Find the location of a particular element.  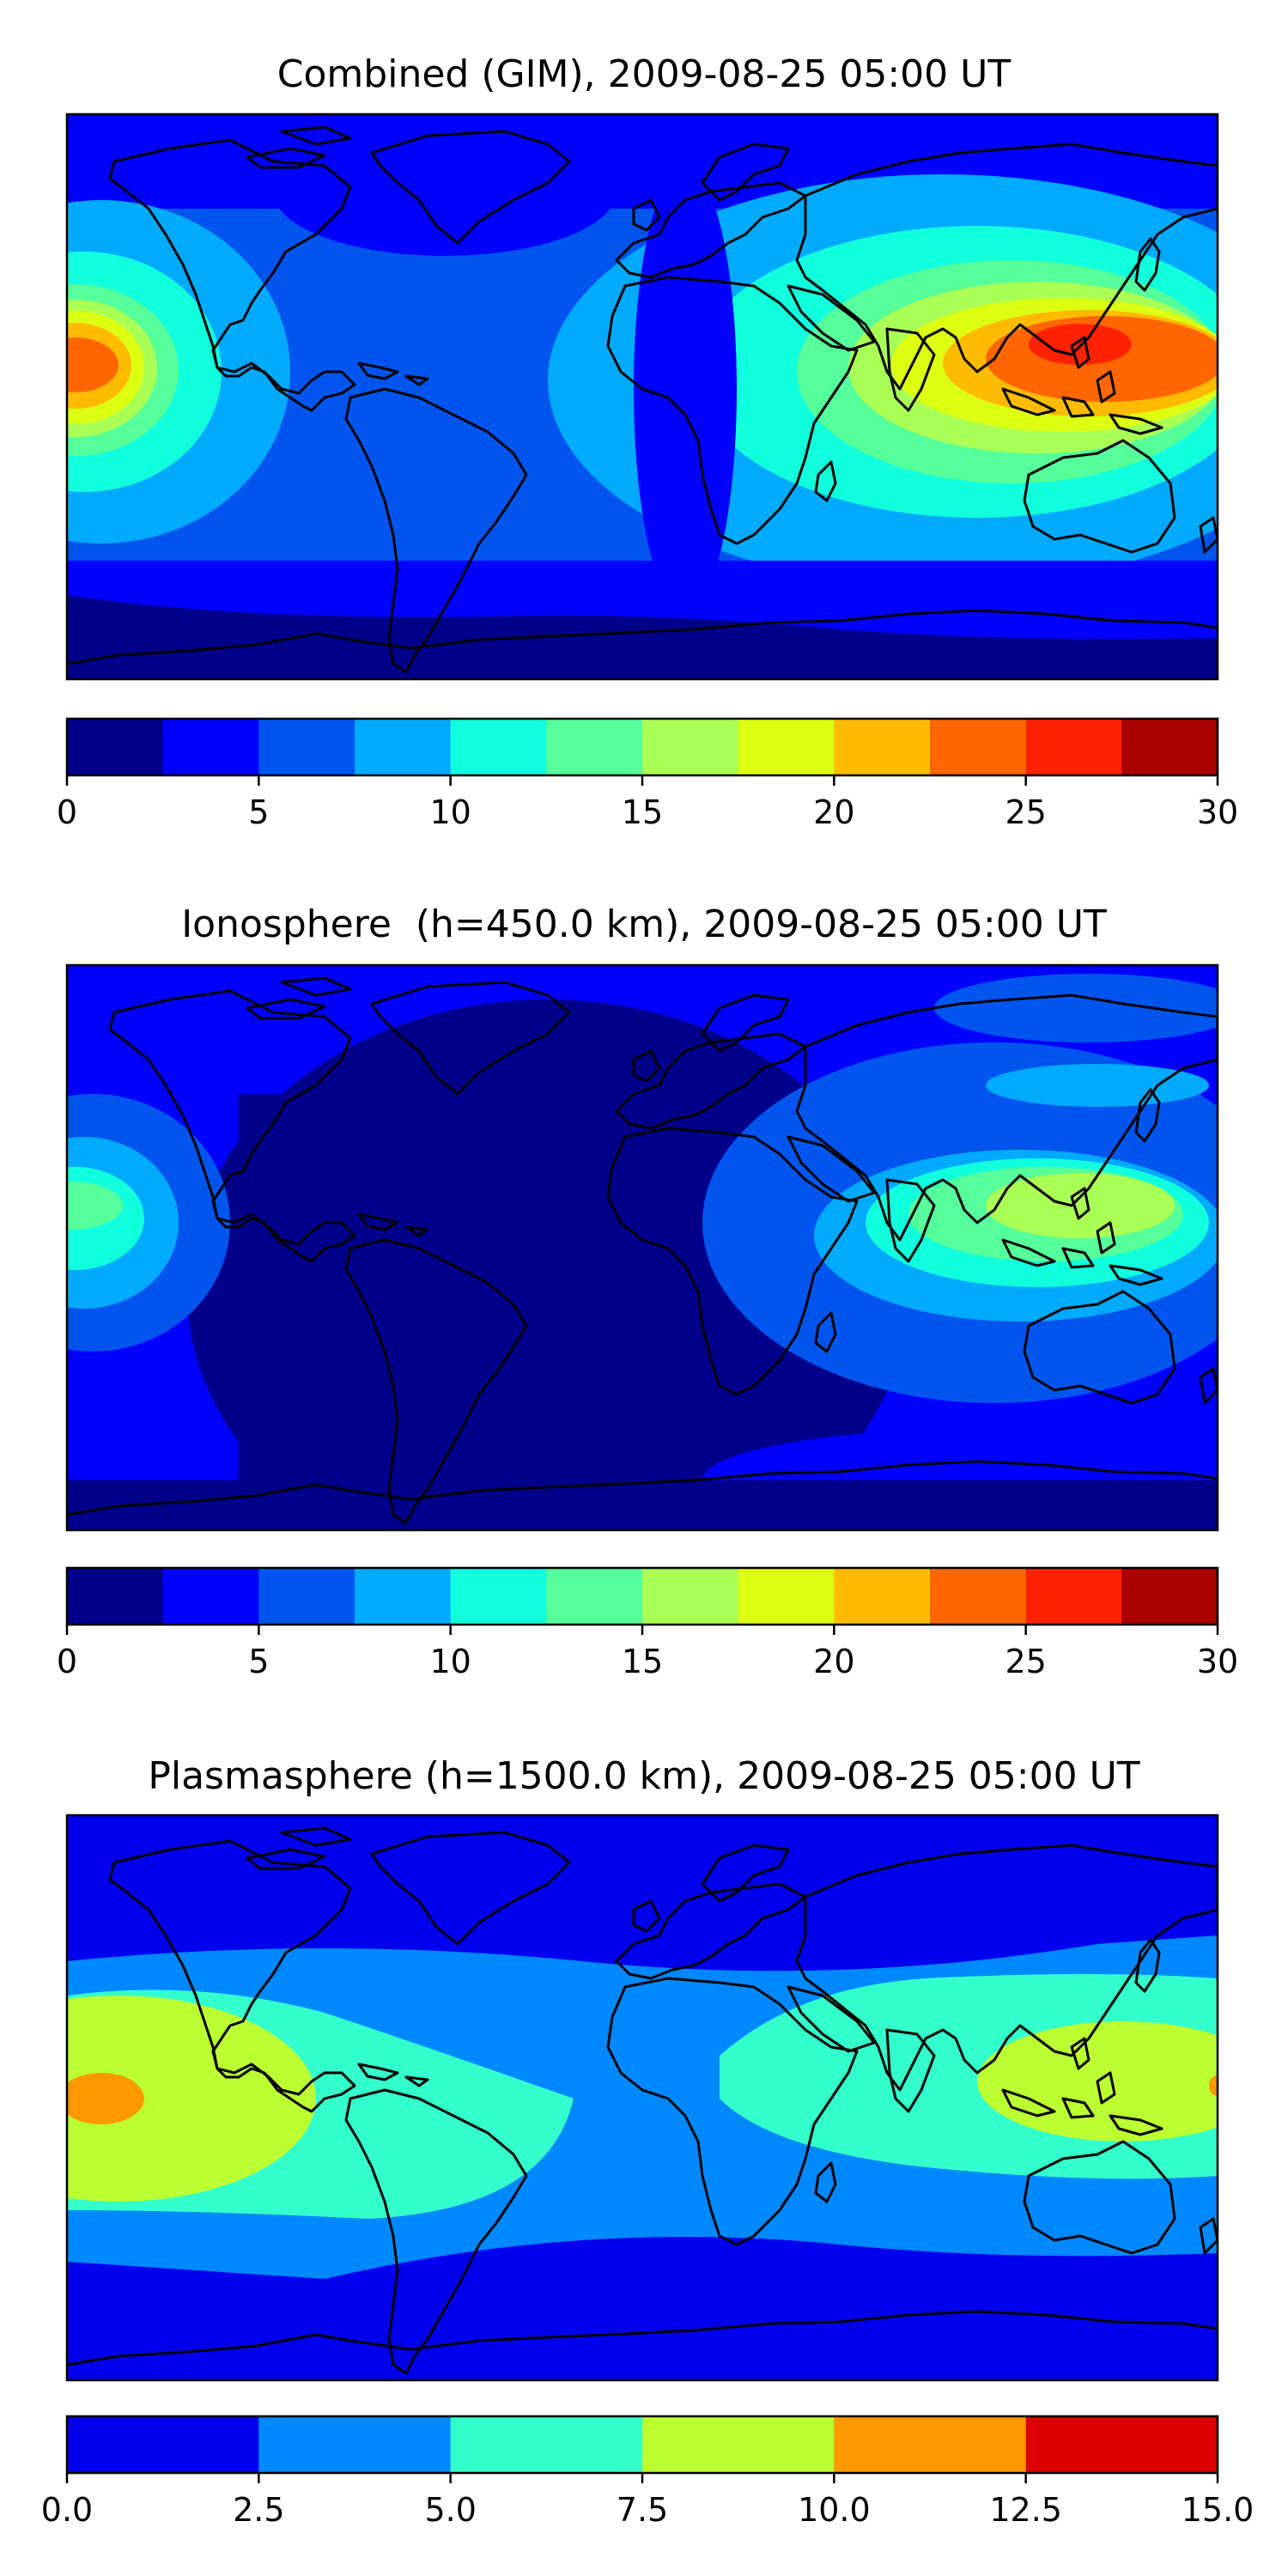

colorbar-tick-label: 5.0 is located at coordinates (450, 2510).